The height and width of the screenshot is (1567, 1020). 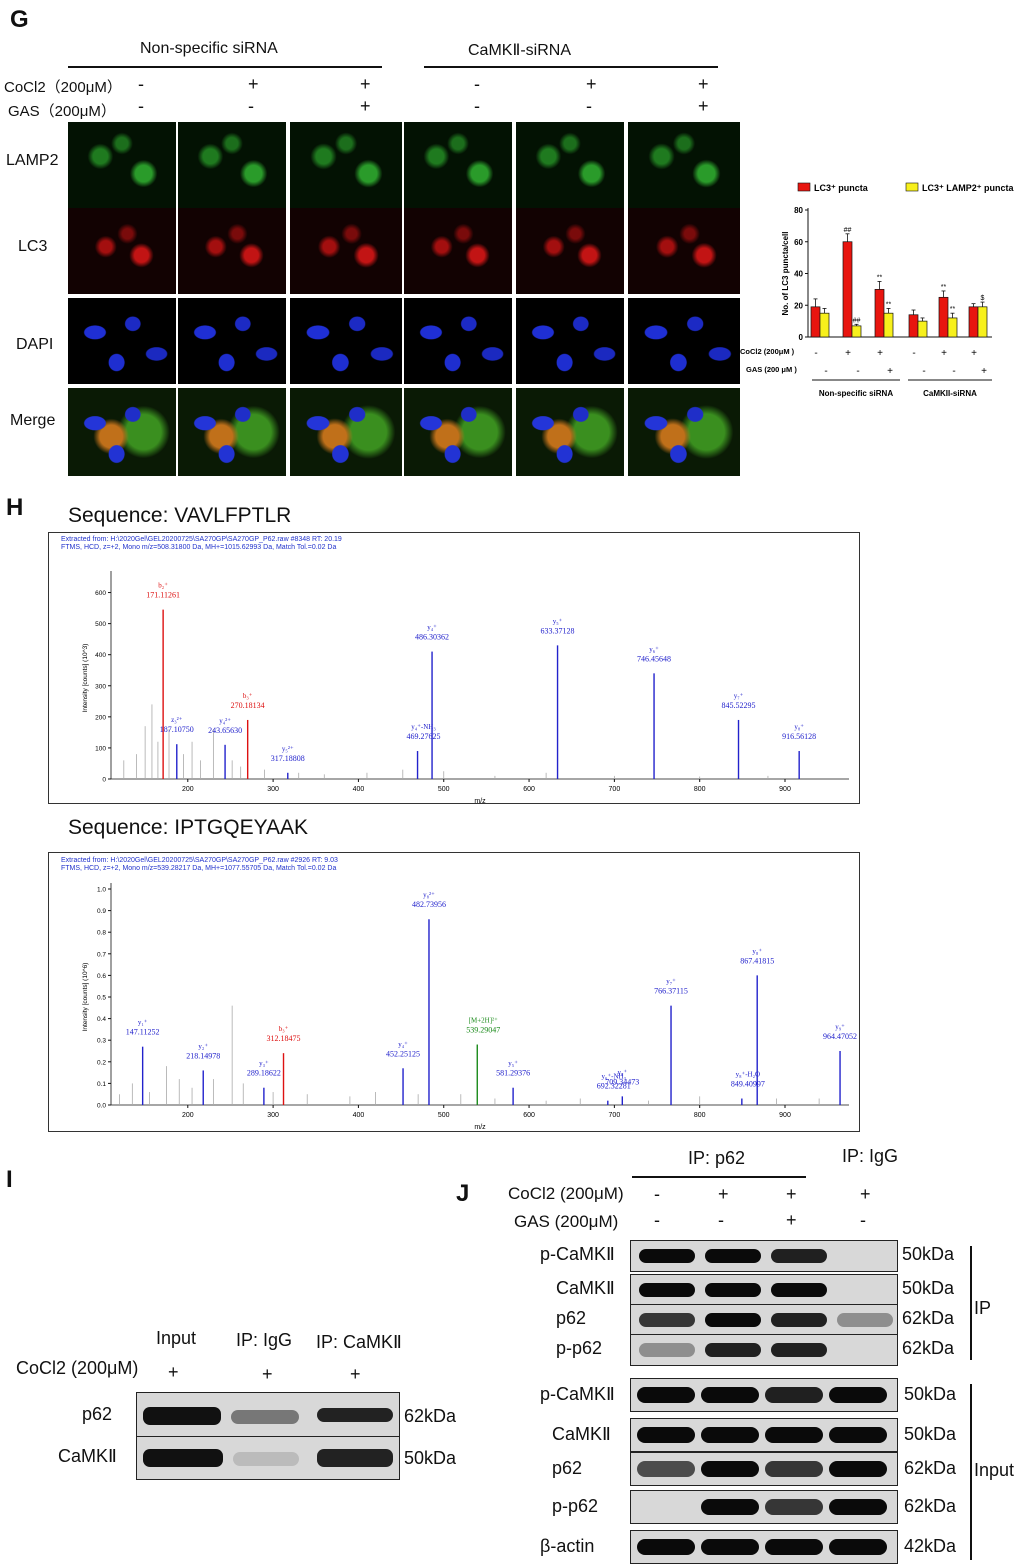 I want to click on peak-label: y₈⁺-H₂O, so click(x=748, y=1075).